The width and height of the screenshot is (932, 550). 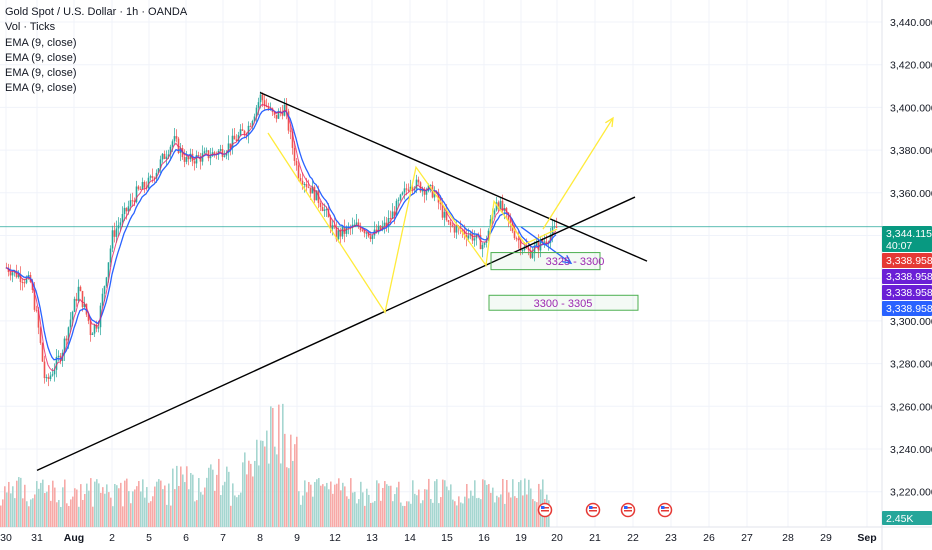 What do you see at coordinates (30, 27) in the screenshot?
I see `legend-volume: Vol · Ticks` at bounding box center [30, 27].